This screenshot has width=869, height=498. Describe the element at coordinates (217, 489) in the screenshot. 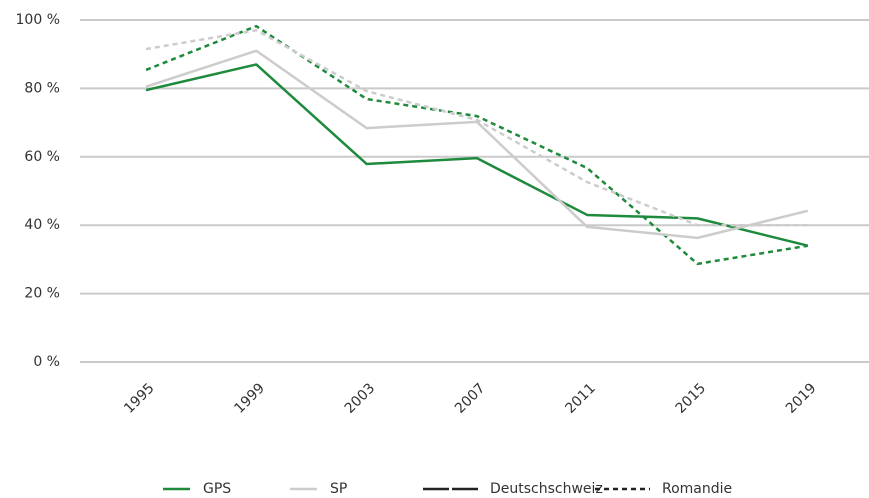

I see `legend-label: GPS` at that location.